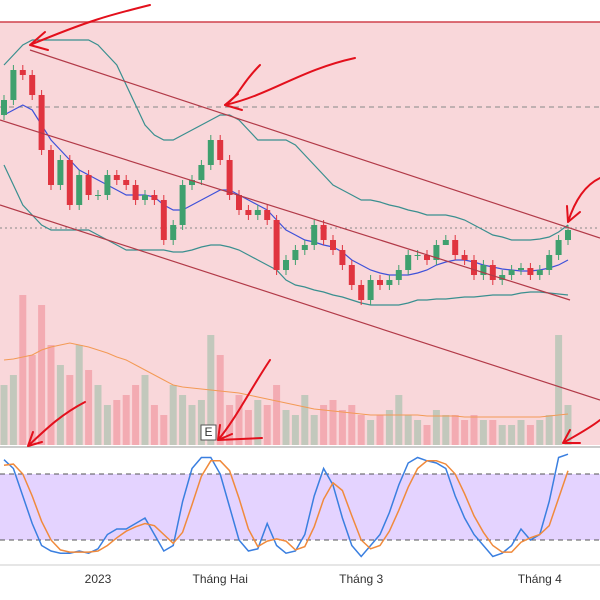 The height and width of the screenshot is (600, 600). Describe the element at coordinates (540, 579) in the screenshot. I see `x-tick-label: Tháng 4` at that location.